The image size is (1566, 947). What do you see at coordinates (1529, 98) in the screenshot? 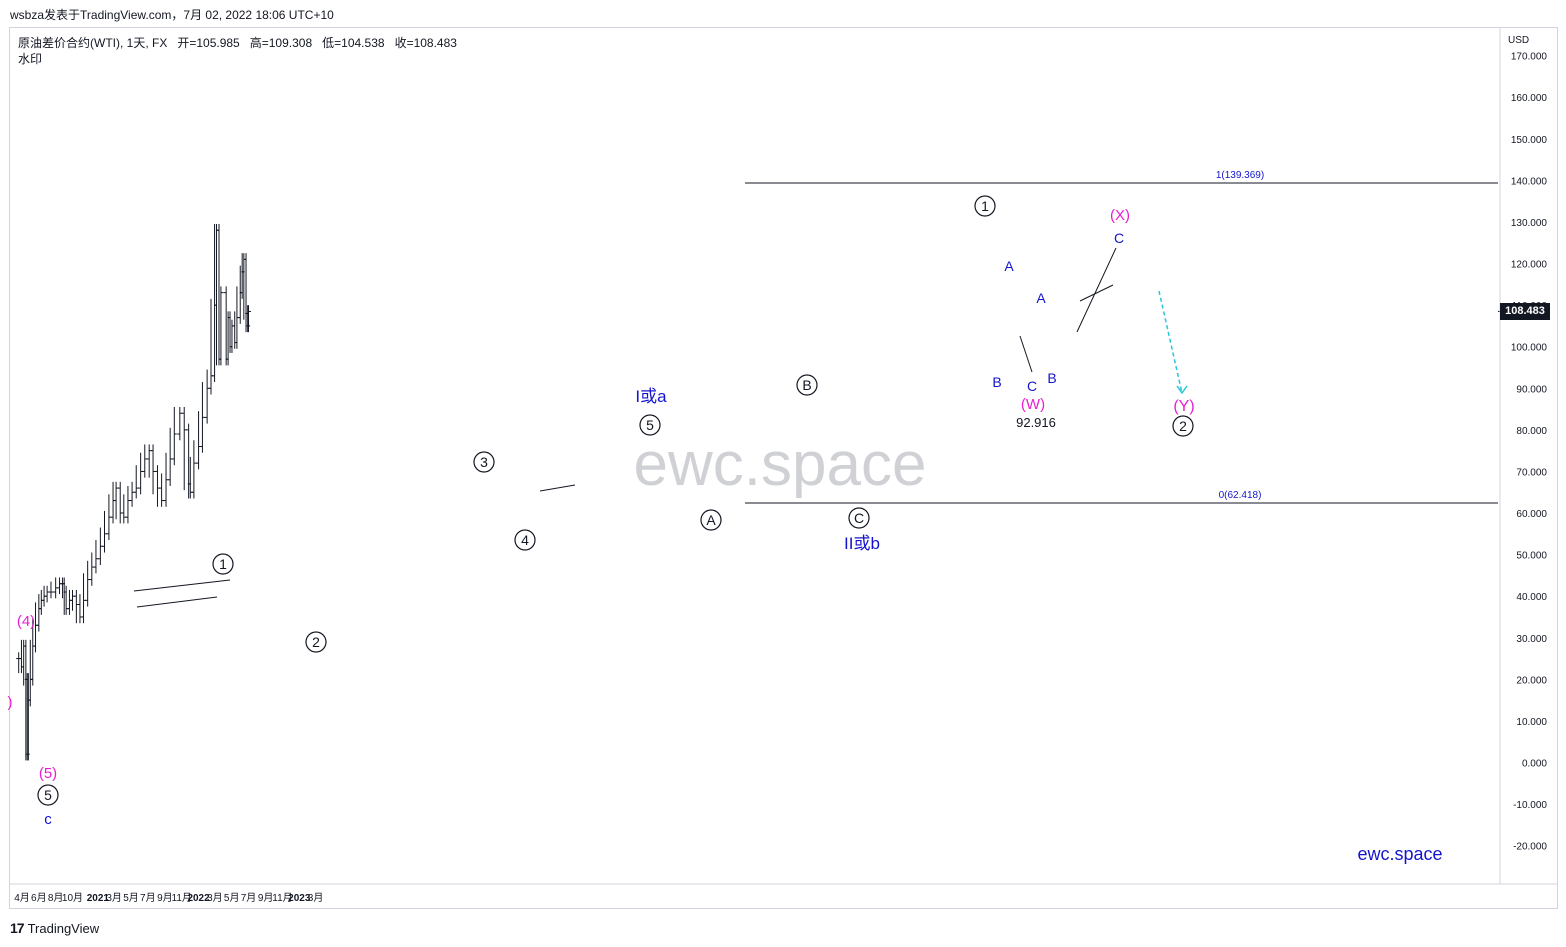
I see `price-axis-tick-label: 160.000` at bounding box center [1529, 98].